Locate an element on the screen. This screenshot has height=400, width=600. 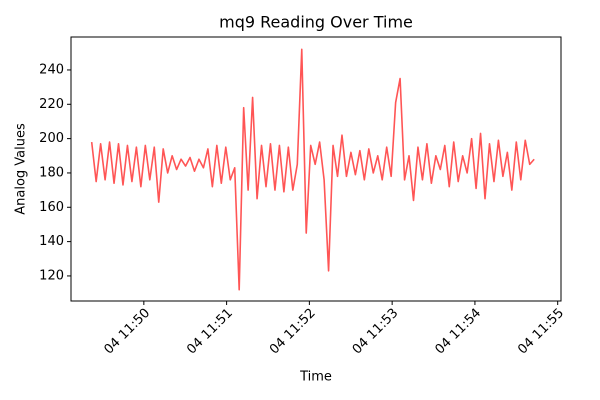
y-tick-label: 120 is located at coordinates (51, 275).